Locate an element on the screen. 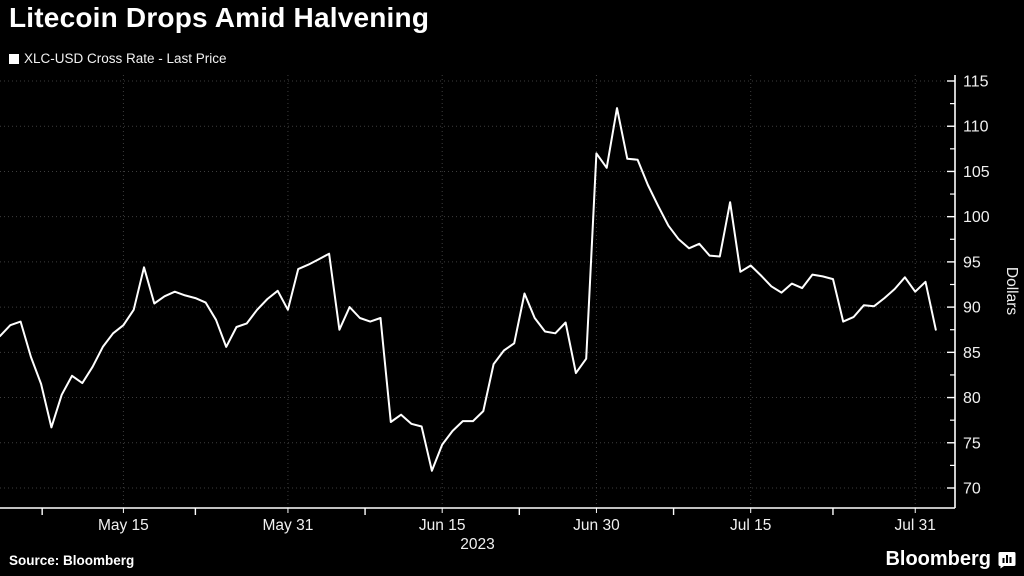 The width and height of the screenshot is (1024, 576). y-axis-title: Dollars is located at coordinates (1011, 291).